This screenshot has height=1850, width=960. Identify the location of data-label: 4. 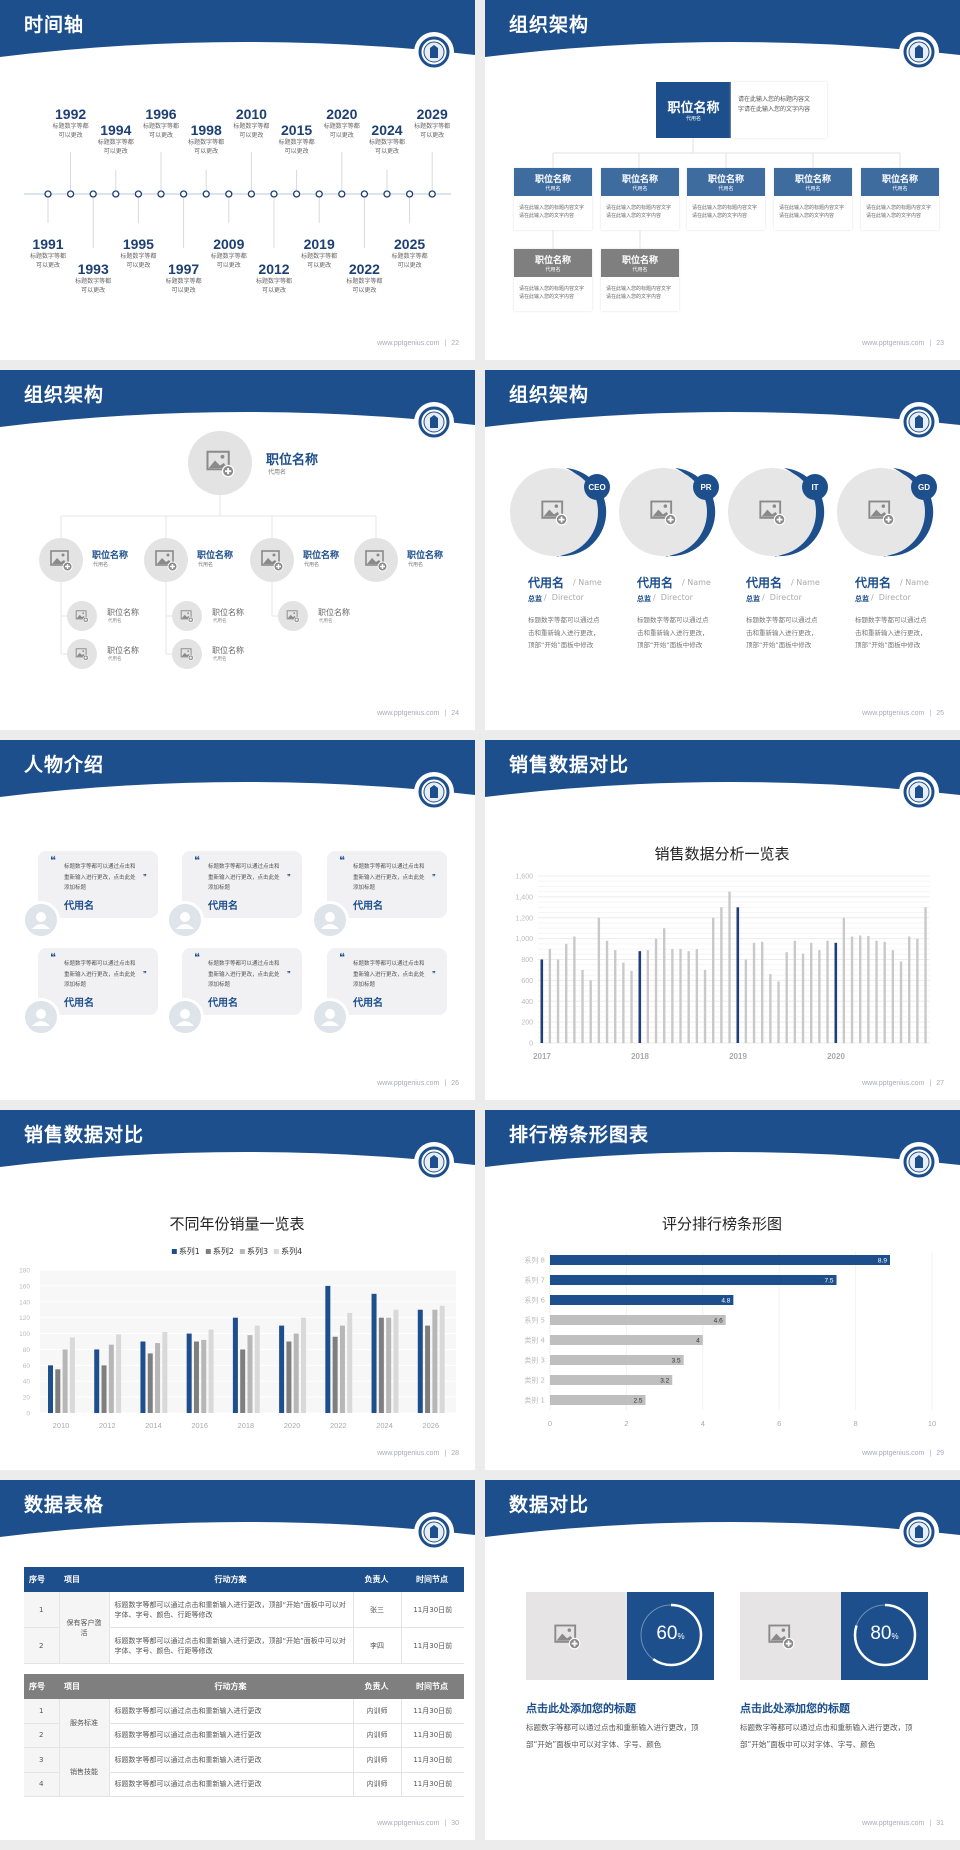
(698, 1341).